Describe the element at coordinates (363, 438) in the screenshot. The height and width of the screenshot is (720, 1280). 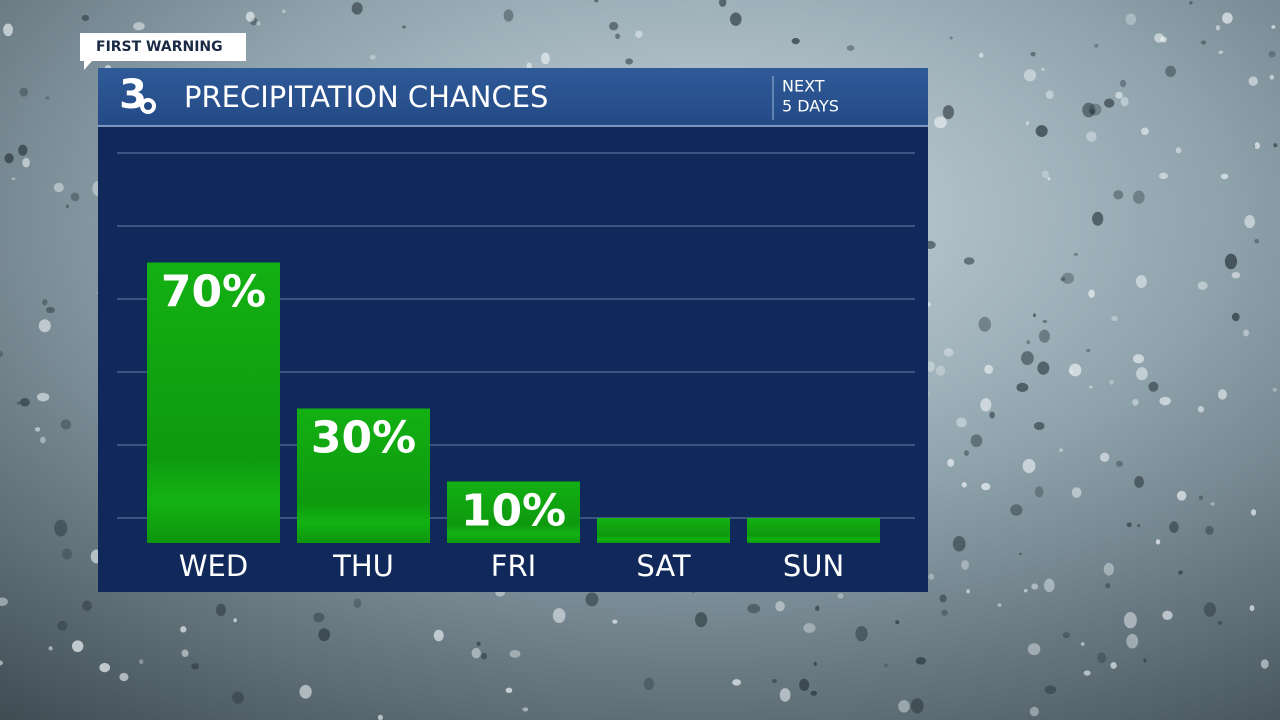
I see `value-label: 30%` at that location.